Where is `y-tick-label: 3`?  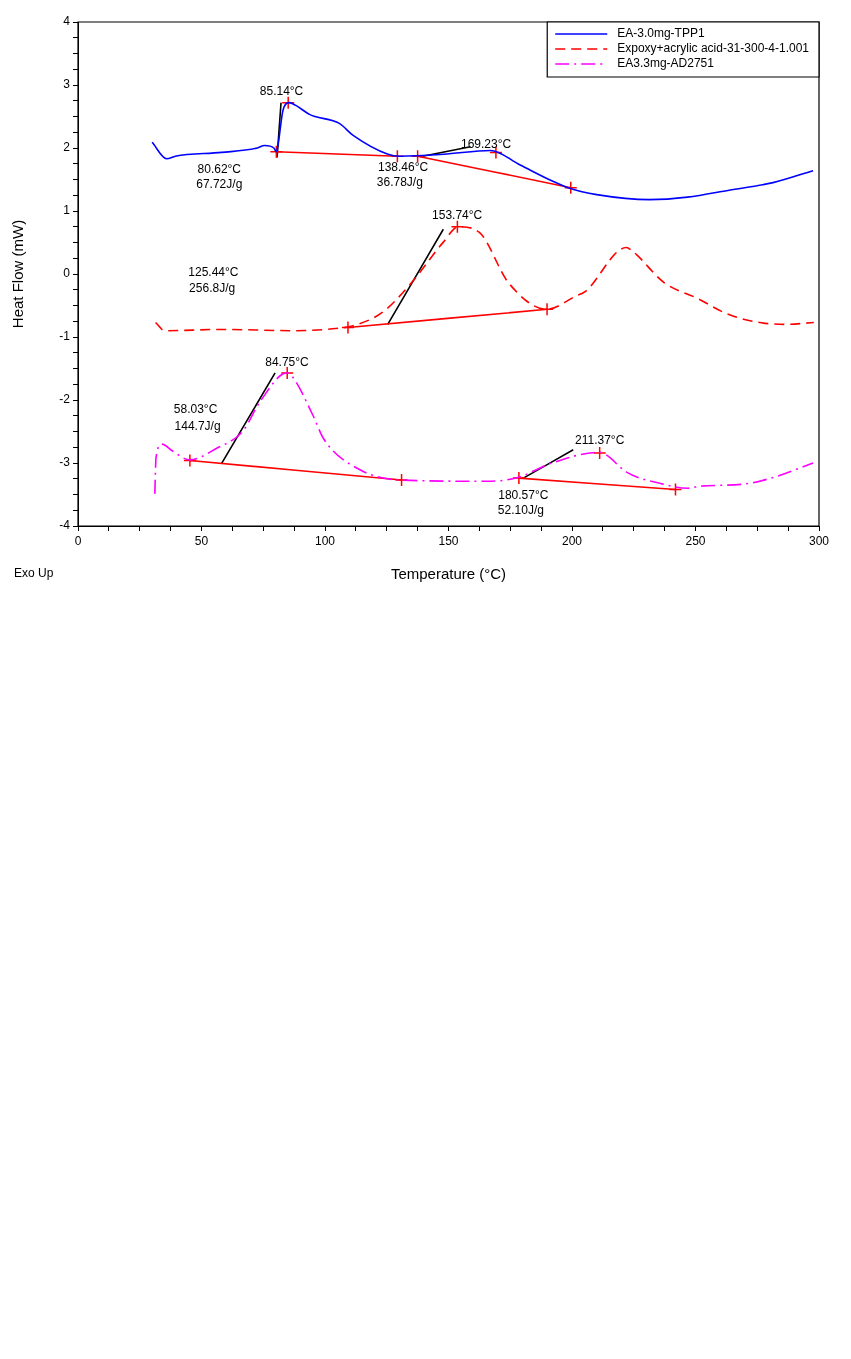
y-tick-label: 3 is located at coordinates (67, 84).